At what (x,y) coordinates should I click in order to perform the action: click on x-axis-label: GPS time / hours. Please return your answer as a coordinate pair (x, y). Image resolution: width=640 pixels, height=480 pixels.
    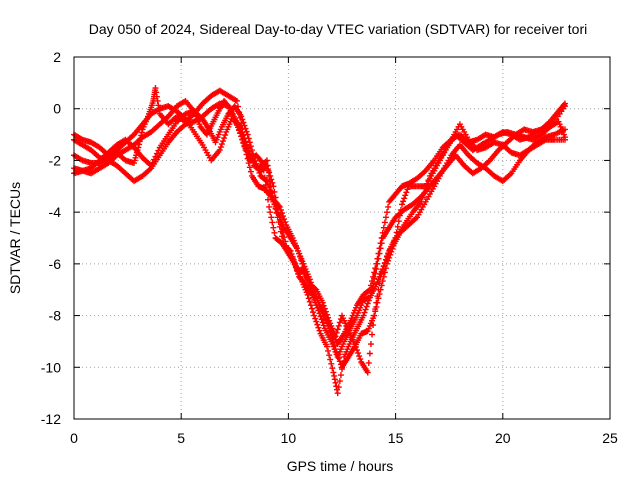
    Looking at the image, I should click on (340, 466).